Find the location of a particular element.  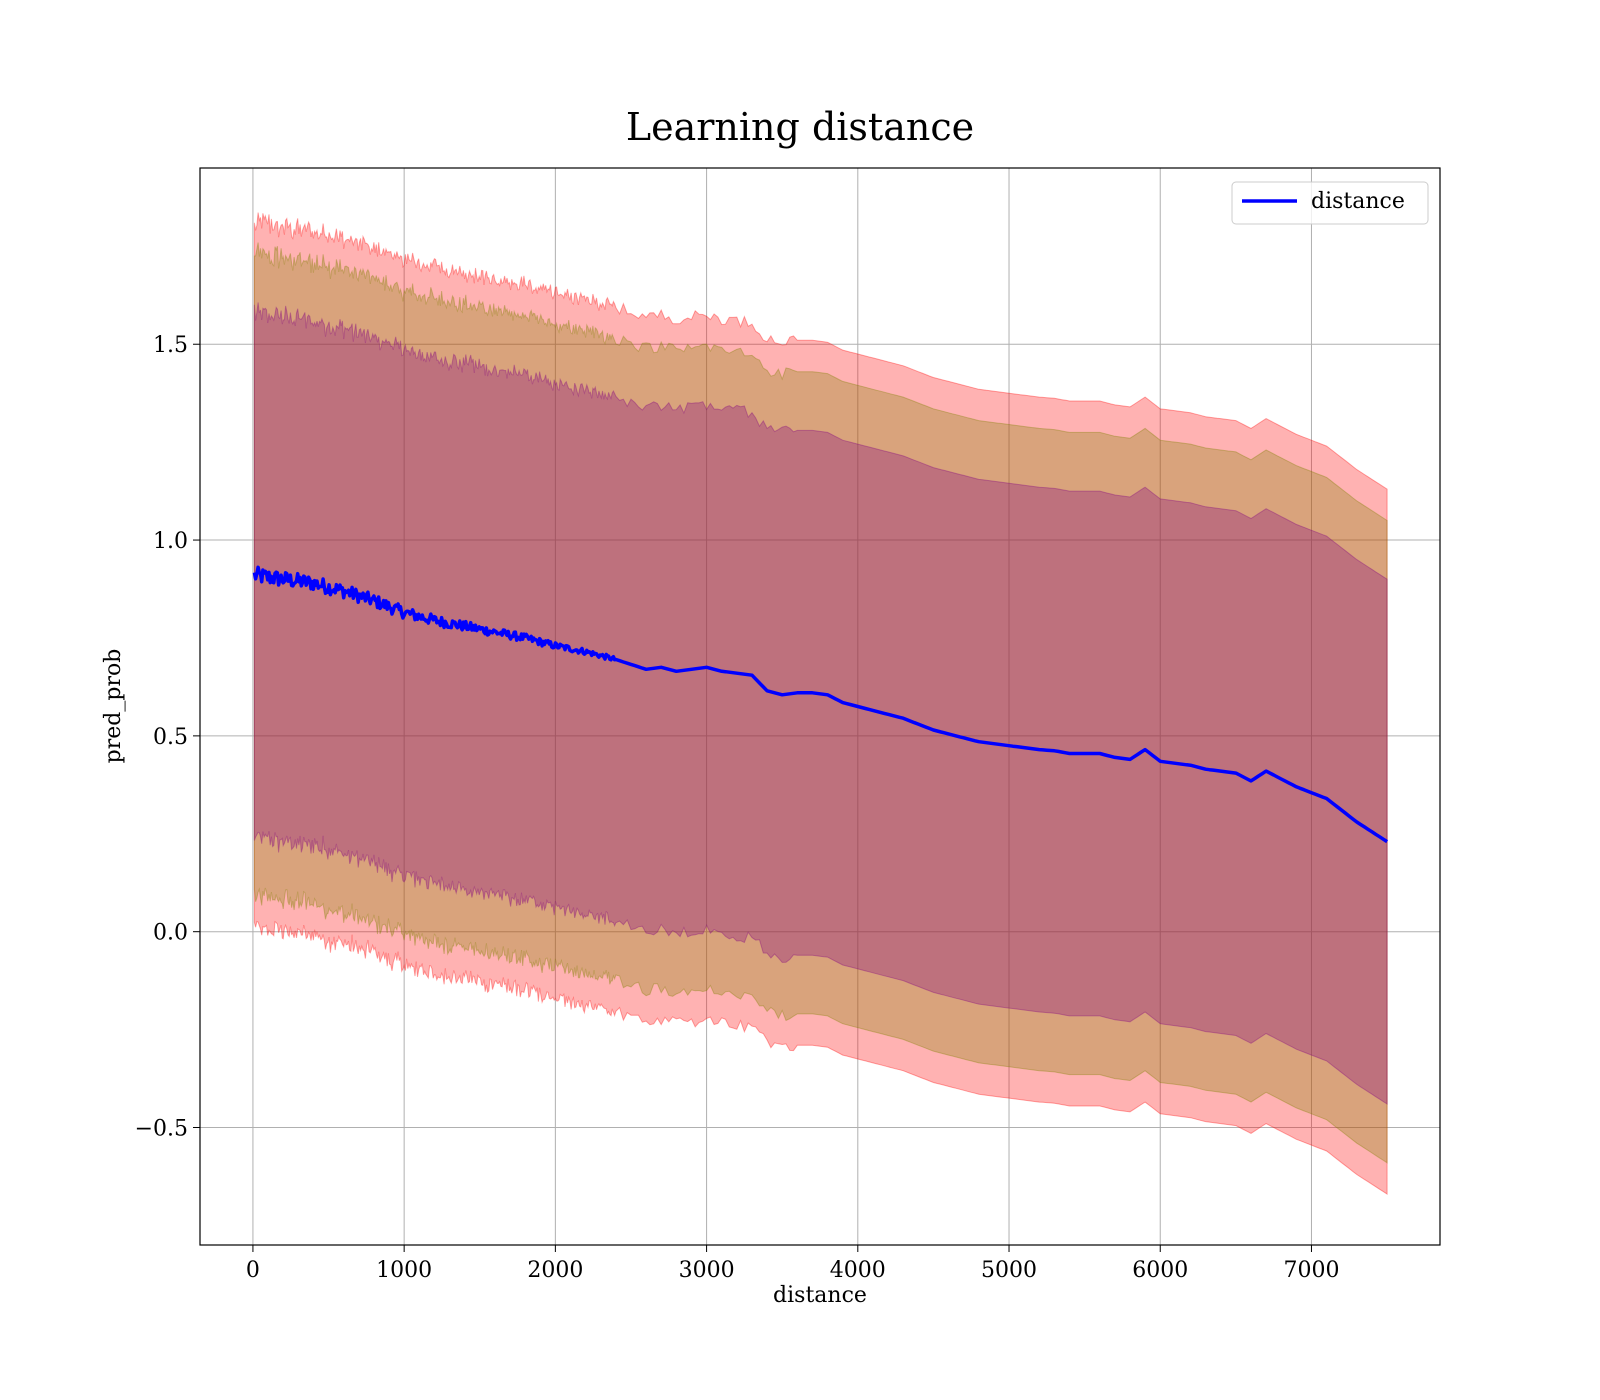

x-axis-label: distance is located at coordinates (820, 1295).